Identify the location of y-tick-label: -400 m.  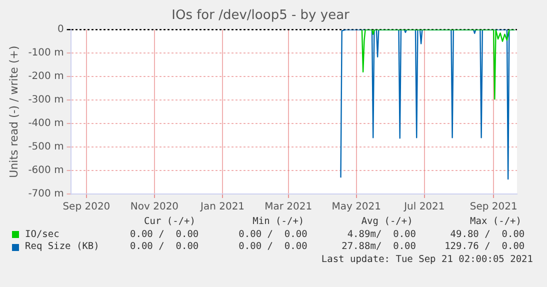
(46, 124).